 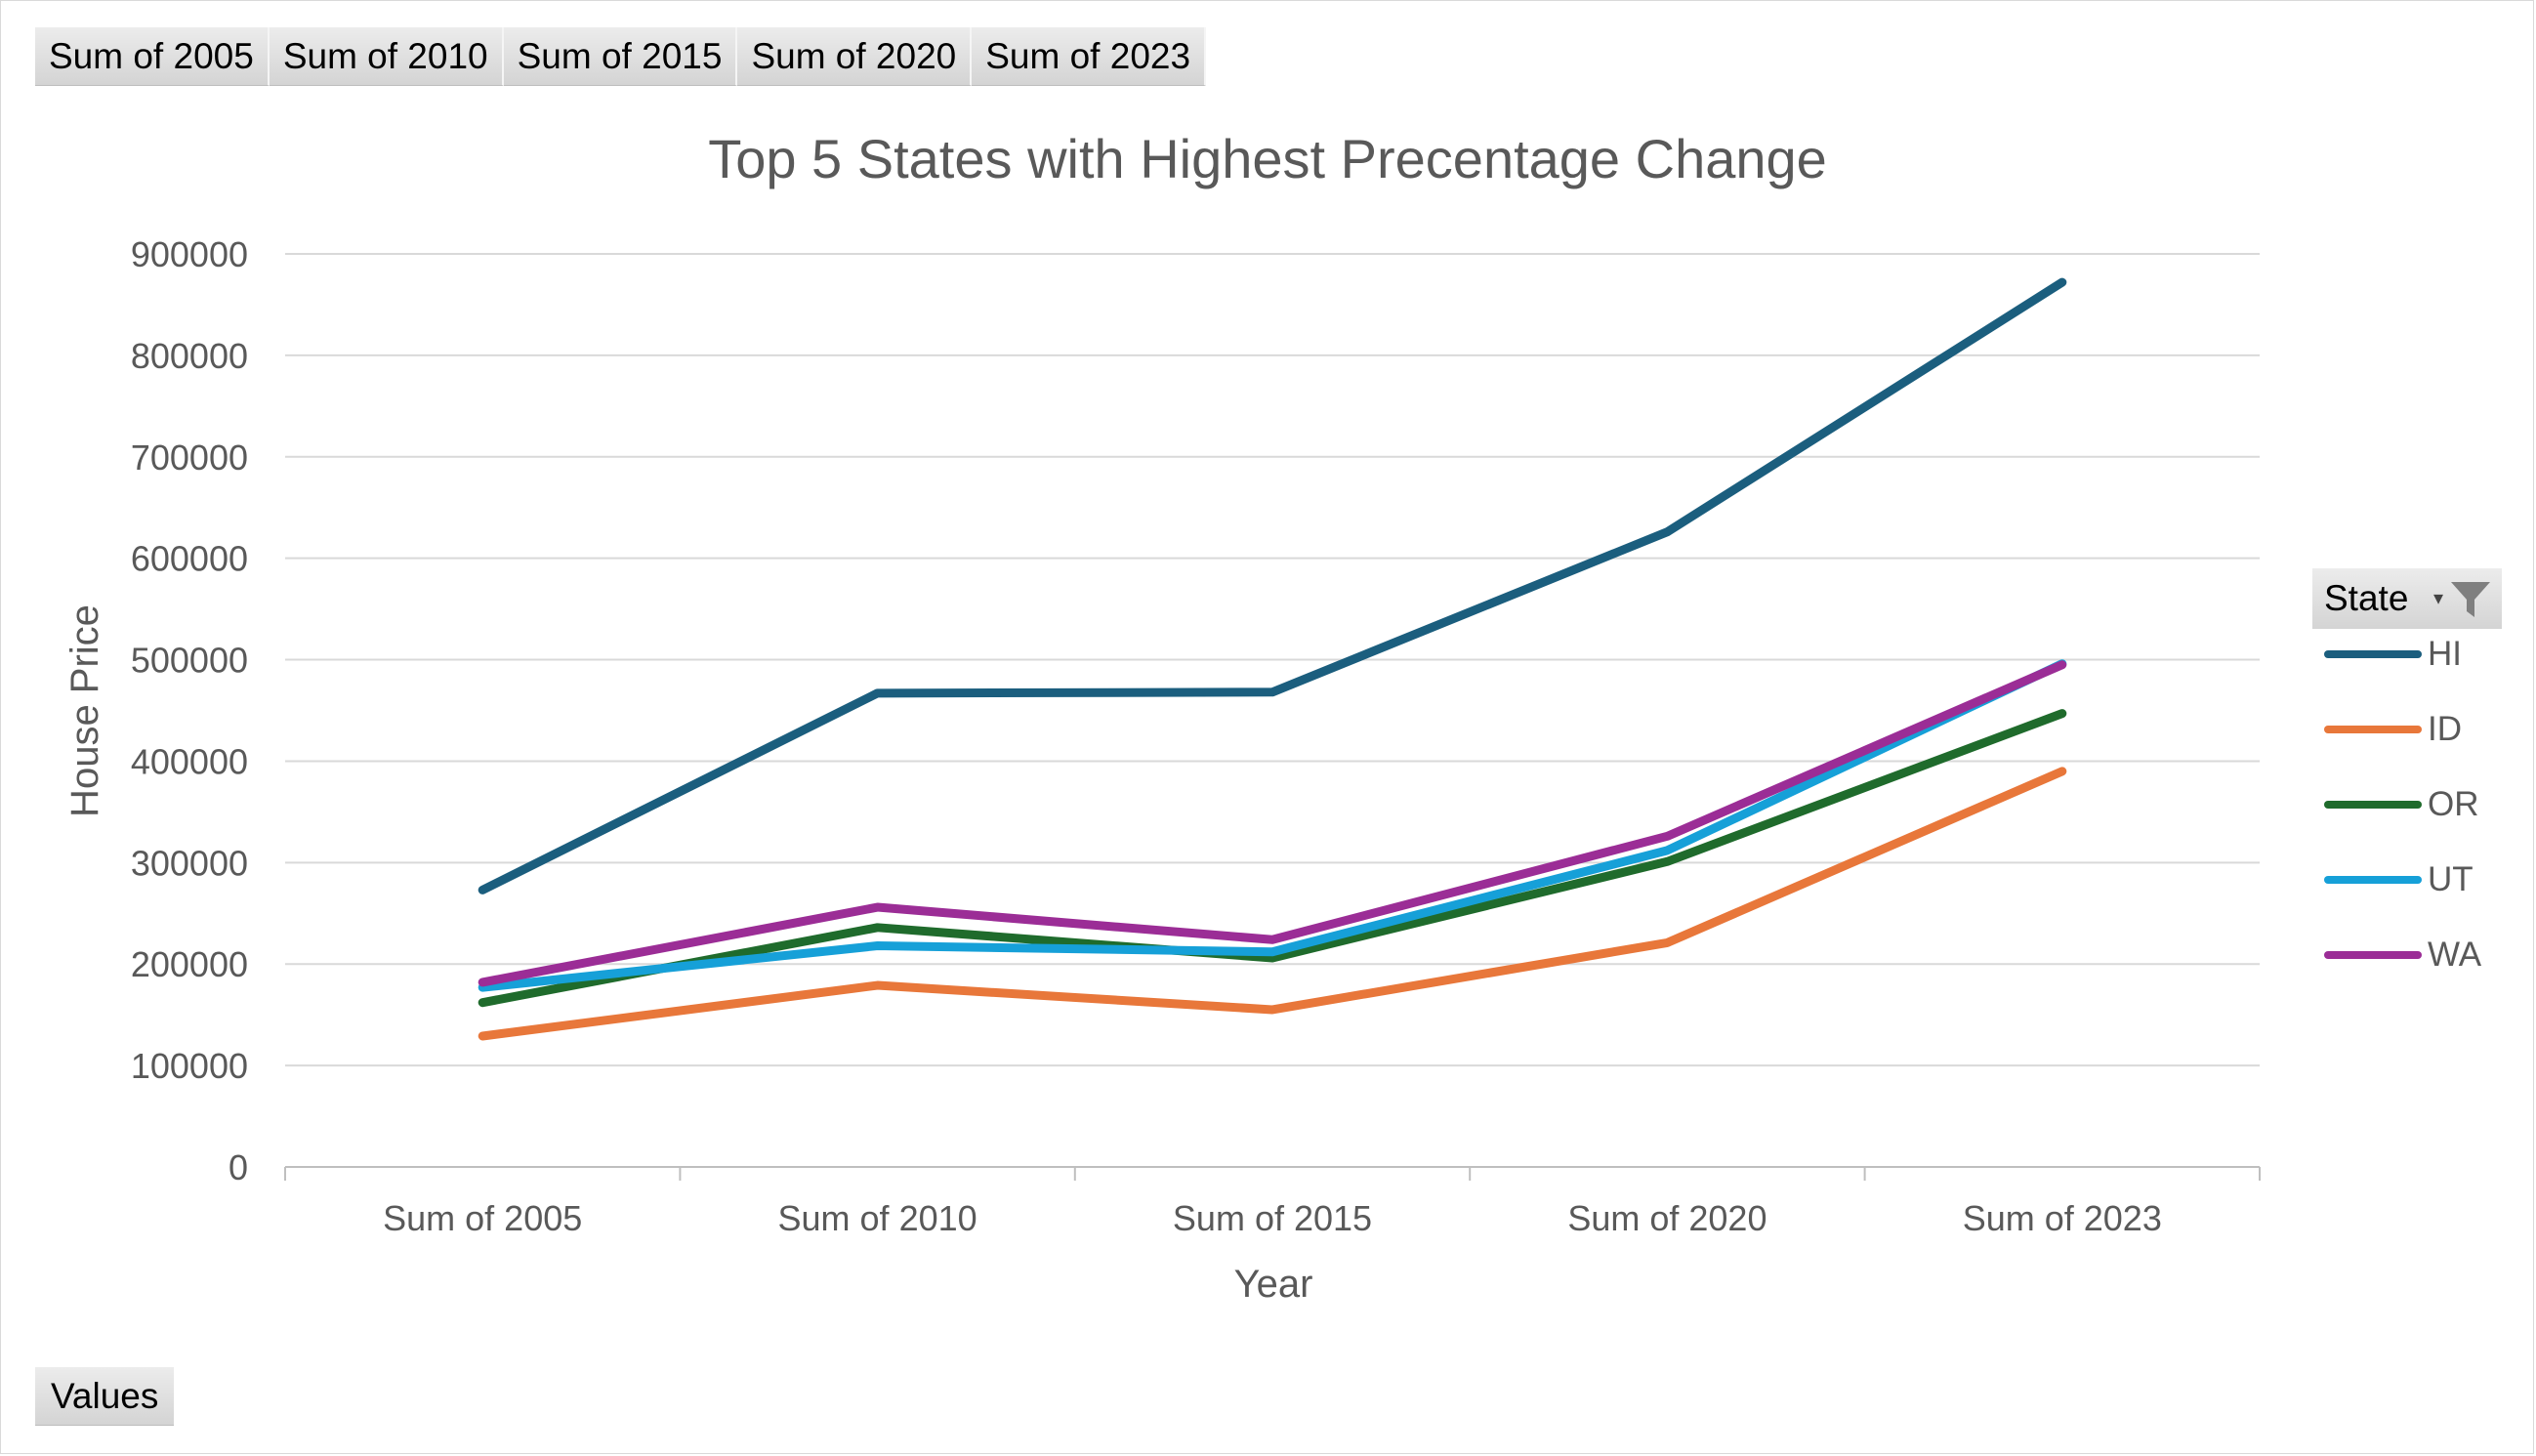 I want to click on series-line-or, so click(x=1272, y=858).